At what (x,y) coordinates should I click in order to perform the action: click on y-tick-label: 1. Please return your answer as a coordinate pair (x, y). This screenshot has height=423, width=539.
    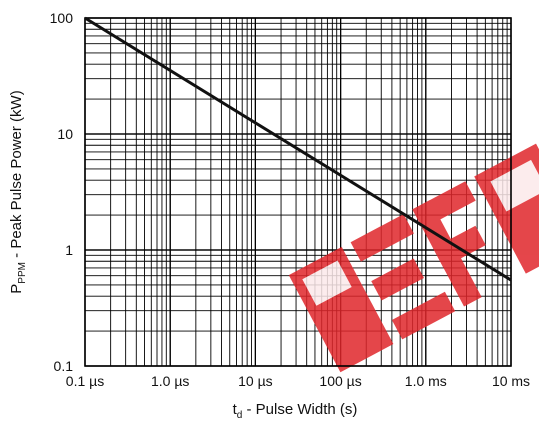
    Looking at the image, I should click on (69, 250).